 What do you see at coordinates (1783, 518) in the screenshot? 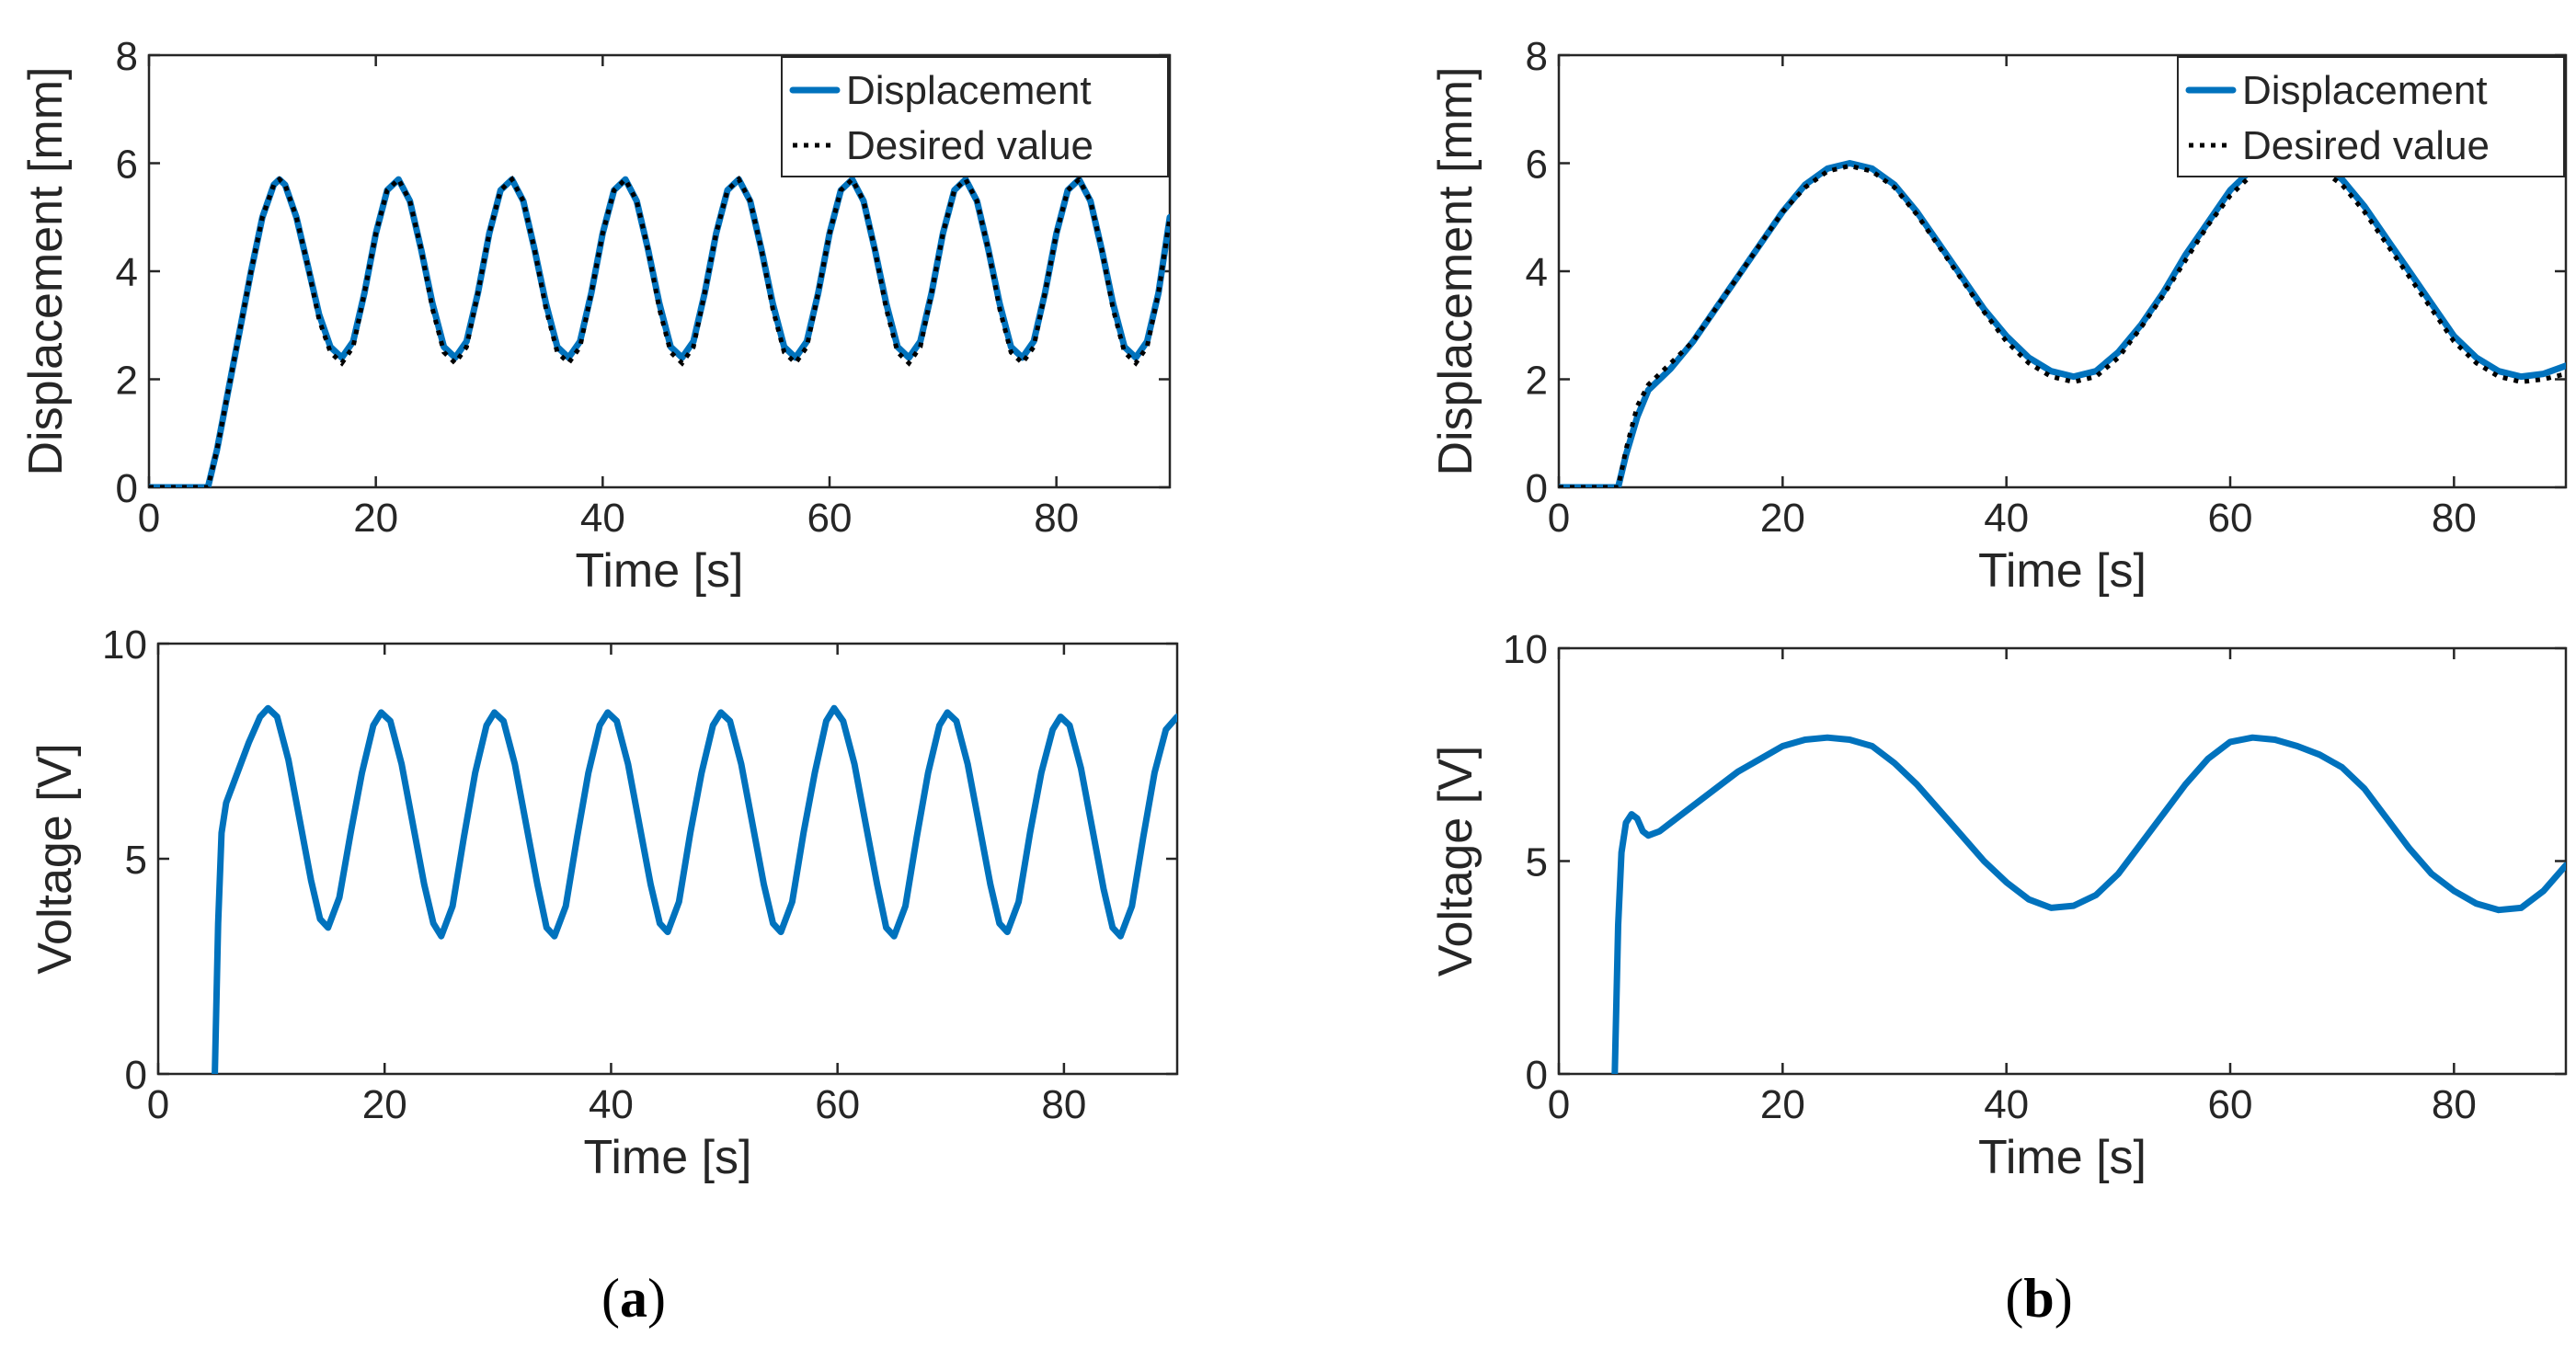
I see `b-top-x-tick-label: 20` at bounding box center [1783, 518].